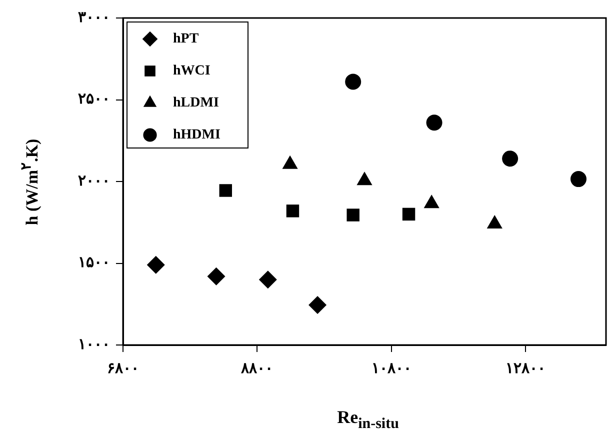  Describe the element at coordinates (94, 344) in the screenshot. I see `y-tick-label: ۱۰۰۰` at that location.